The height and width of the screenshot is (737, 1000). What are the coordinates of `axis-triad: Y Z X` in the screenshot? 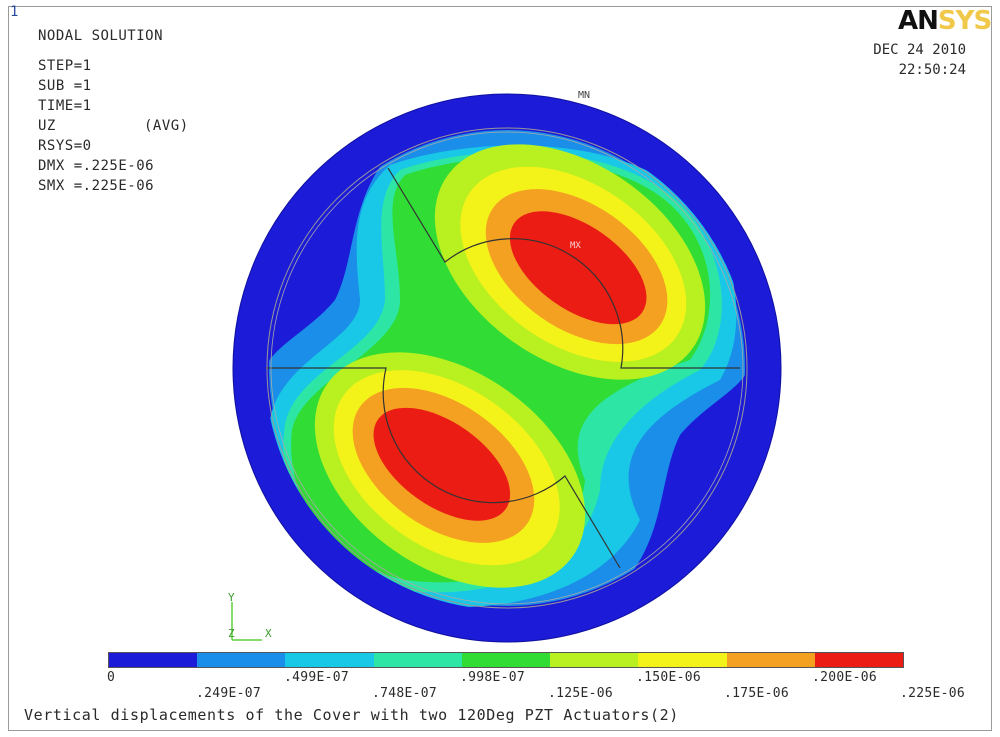 It's located at (250, 616).